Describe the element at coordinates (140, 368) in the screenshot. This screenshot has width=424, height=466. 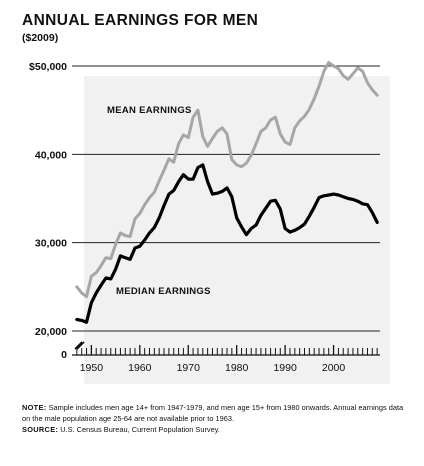
I see `x-tick-label-1: 1960` at that location.